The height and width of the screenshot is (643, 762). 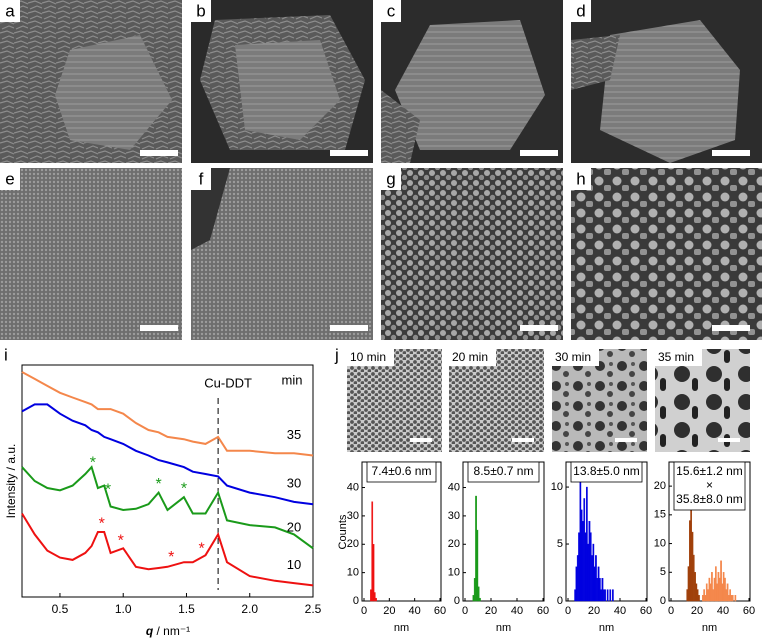 I want to click on y-tick-label: 40, so click(x=454, y=487).